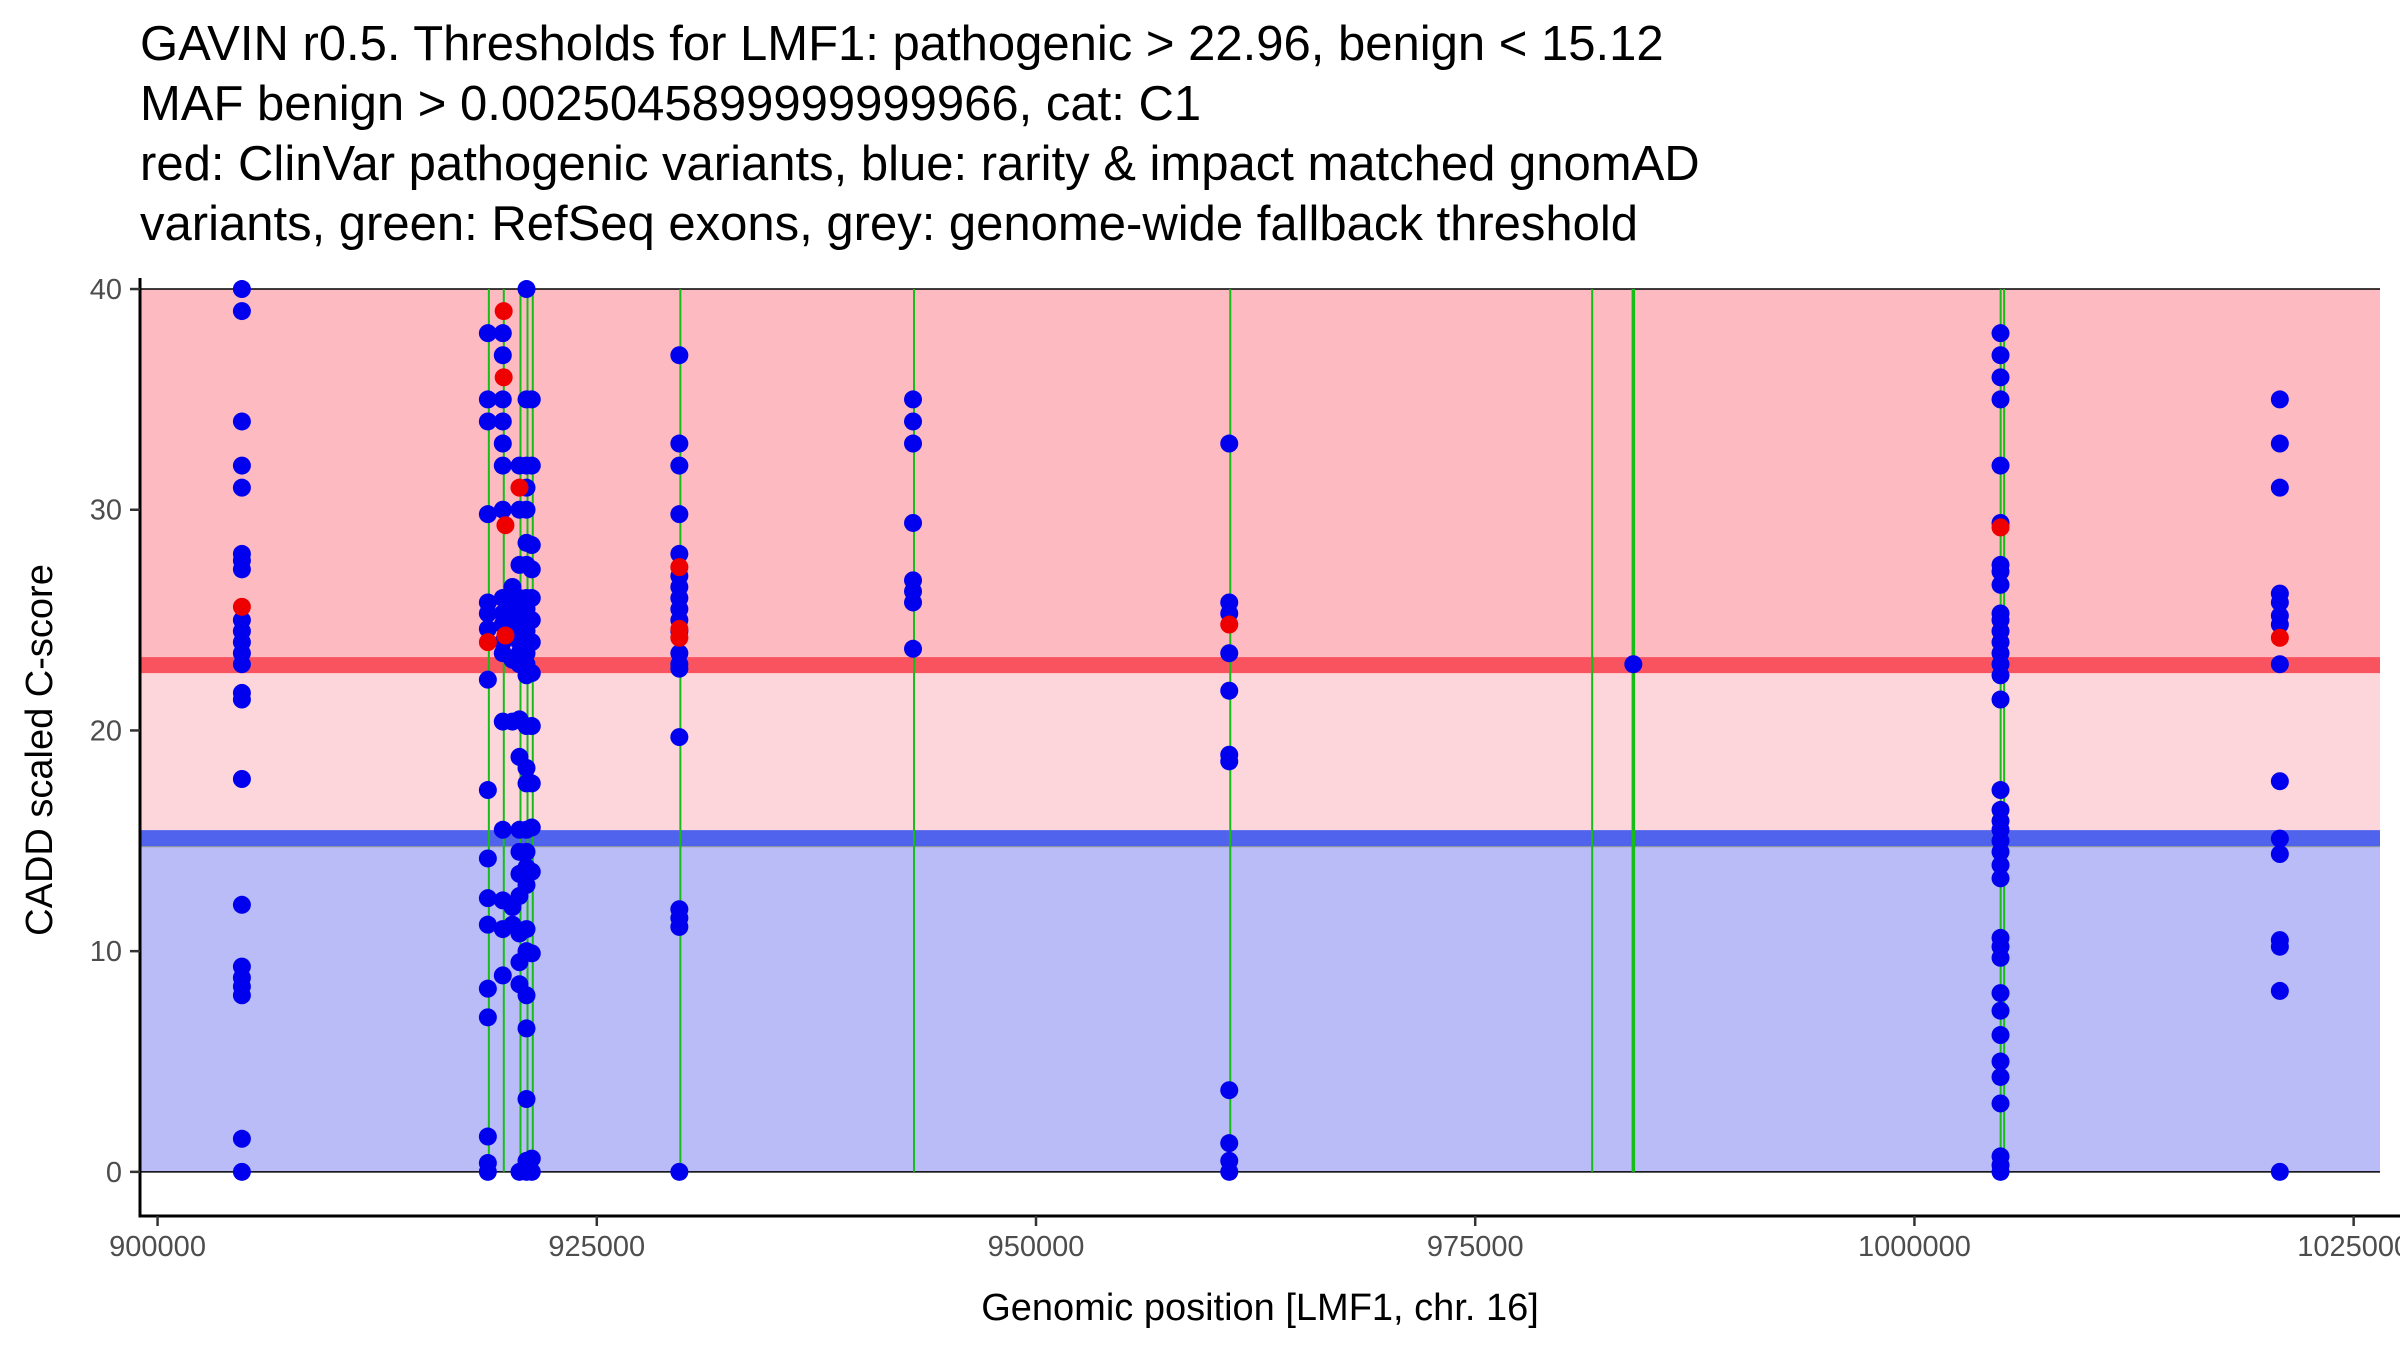  Describe the element at coordinates (1036, 1247) in the screenshot. I see `x-tick-label: 950000` at that location.